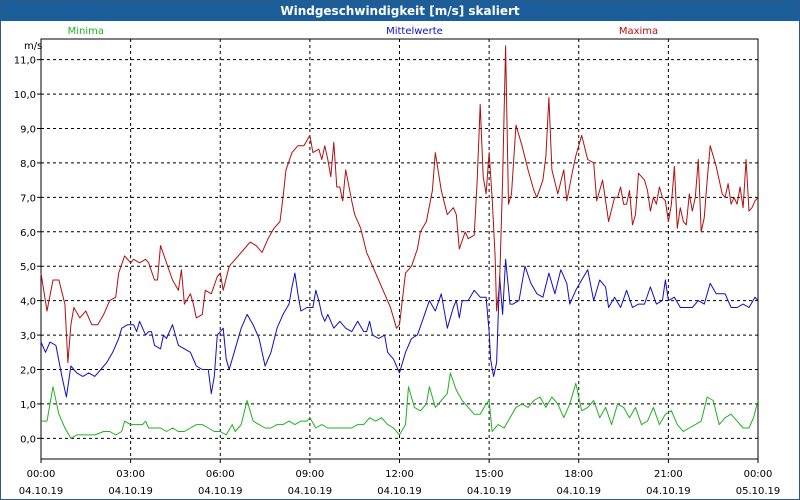 The image size is (800, 500). What do you see at coordinates (33, 46) in the screenshot?
I see `y-axis-label: m/s` at bounding box center [33, 46].